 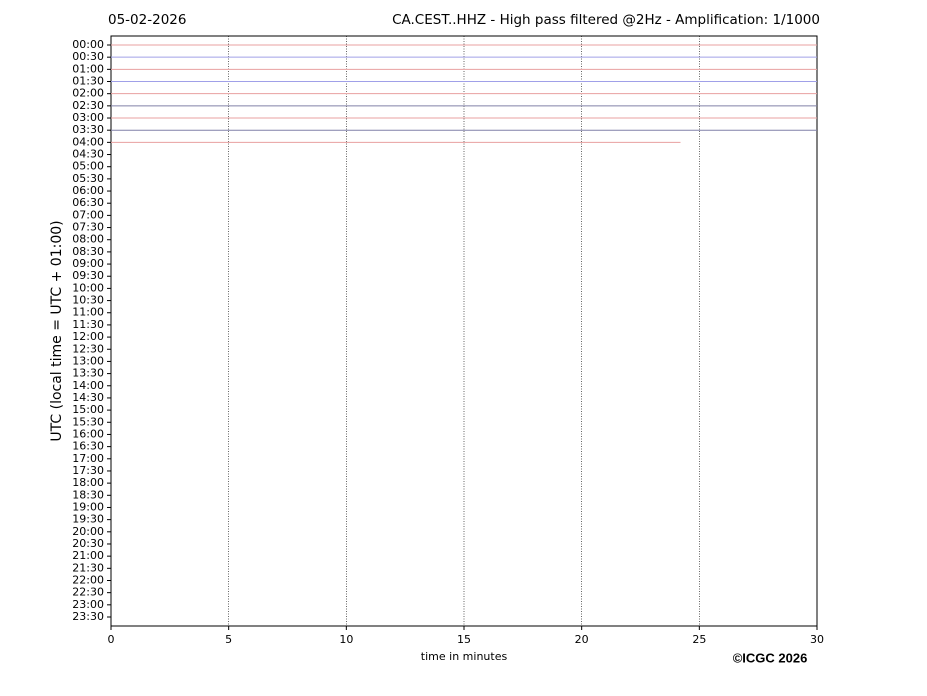 What do you see at coordinates (88, 519) in the screenshot?
I see `y-tick-label: 19:30` at bounding box center [88, 519].